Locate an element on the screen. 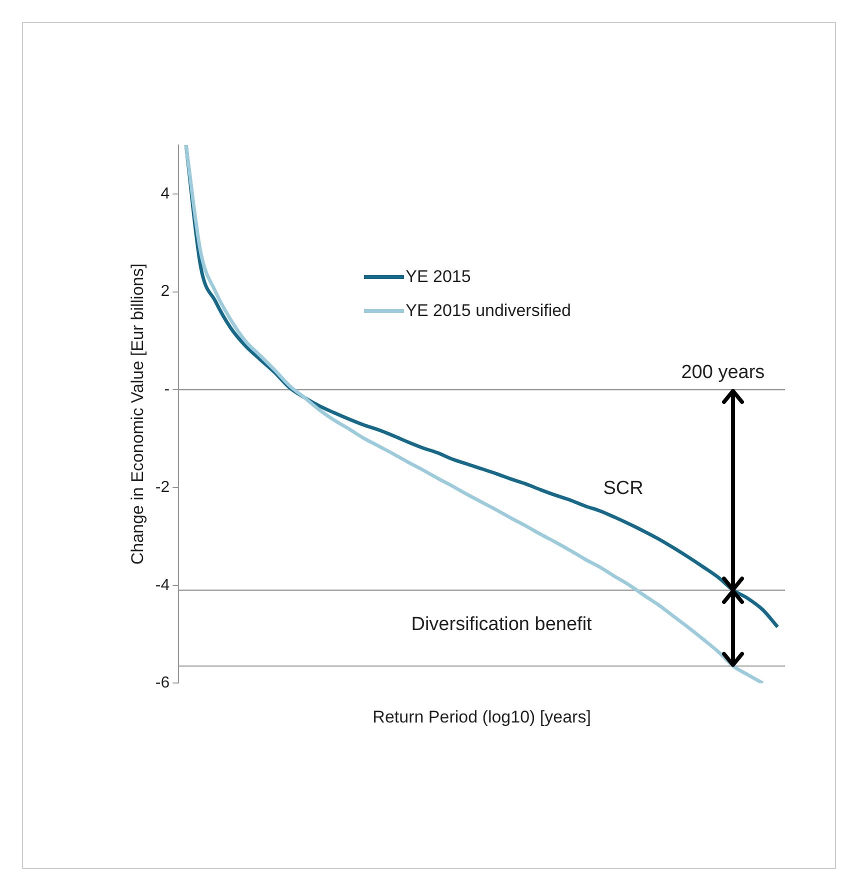 The height and width of the screenshot is (888, 857). y-tick-label: -4 is located at coordinates (162, 585).